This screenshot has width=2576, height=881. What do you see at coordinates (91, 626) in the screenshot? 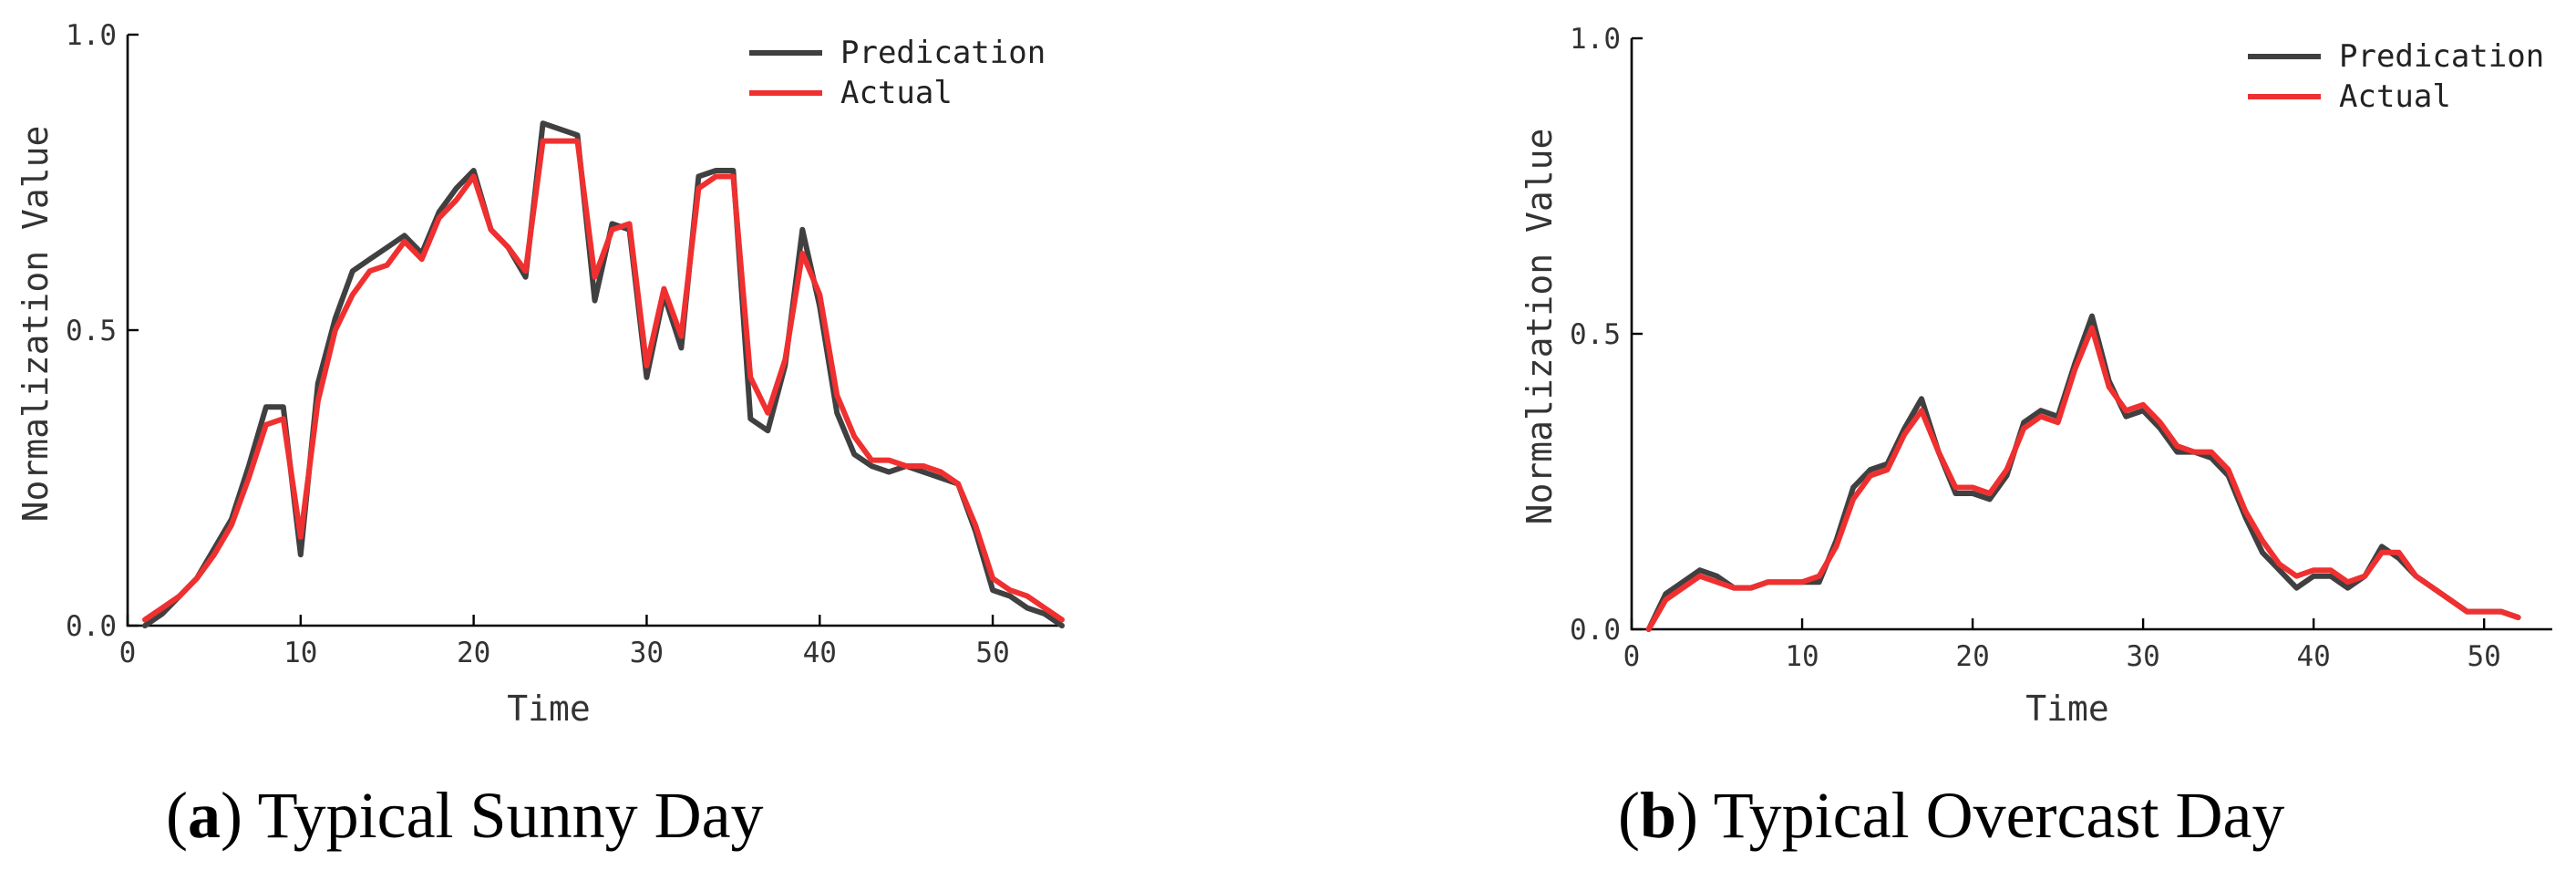
I see `panel-a-y-tick-label: 0.0` at bounding box center [91, 626].